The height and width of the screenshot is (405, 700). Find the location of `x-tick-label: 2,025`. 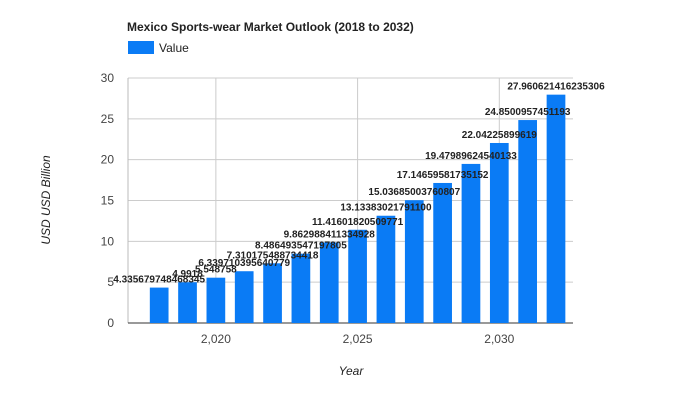

x-tick-label: 2,025 is located at coordinates (358, 339).